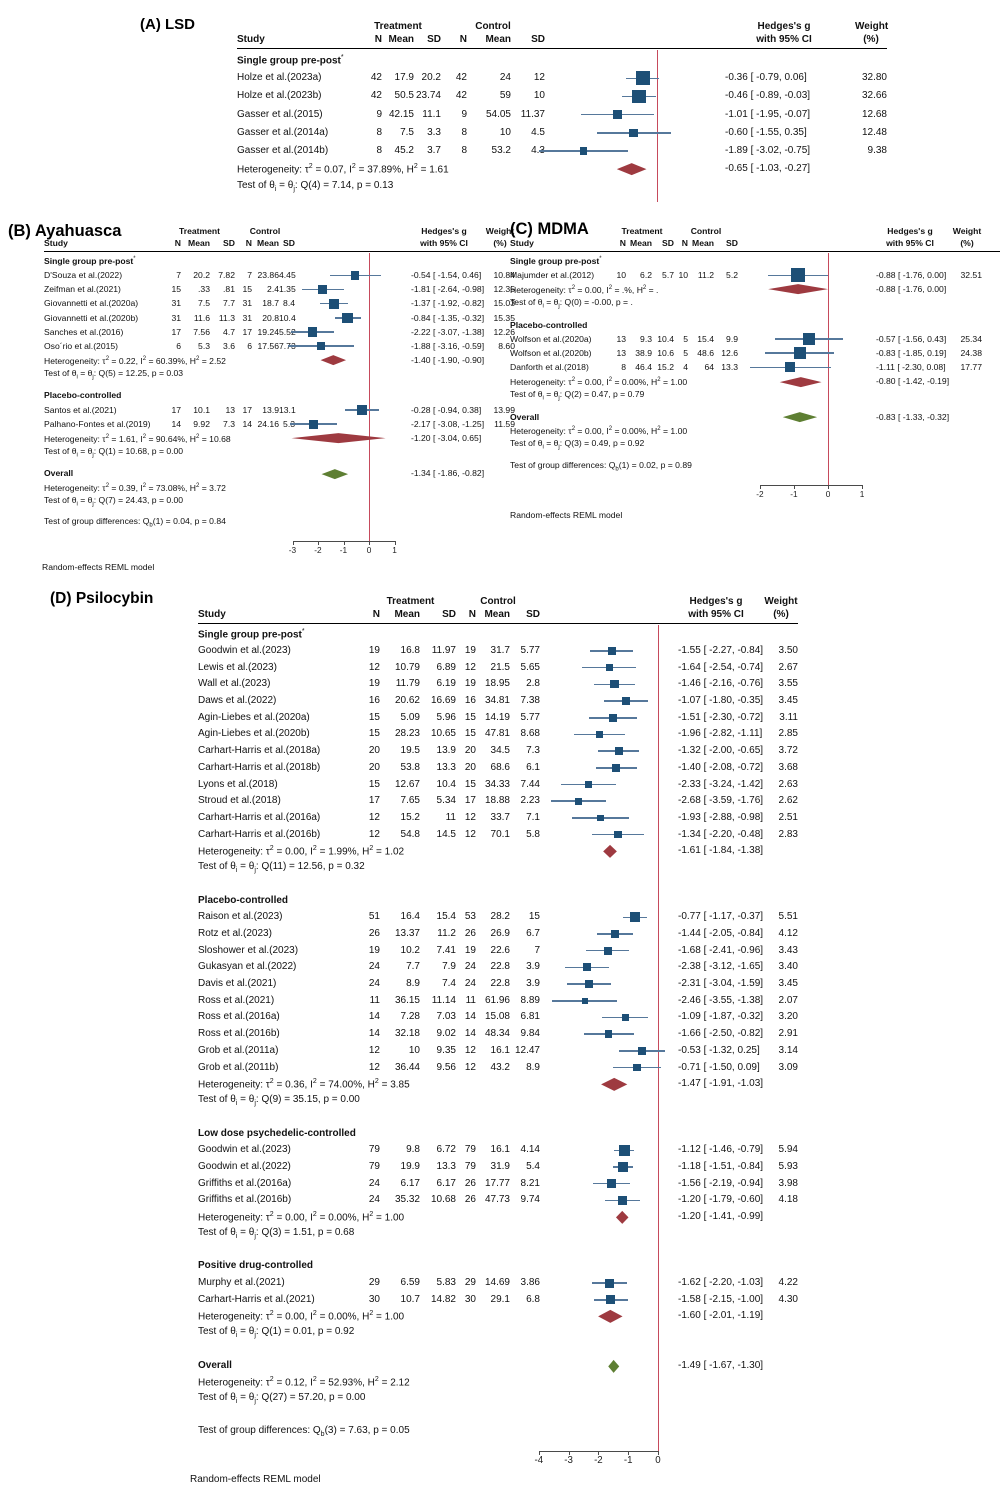 This screenshot has width=1003, height=1488. I want to click on study-data-cells: Wolfson et al.(2020b) 13 38.9 10.6 5 48.6 12.6, so click(624, 353).